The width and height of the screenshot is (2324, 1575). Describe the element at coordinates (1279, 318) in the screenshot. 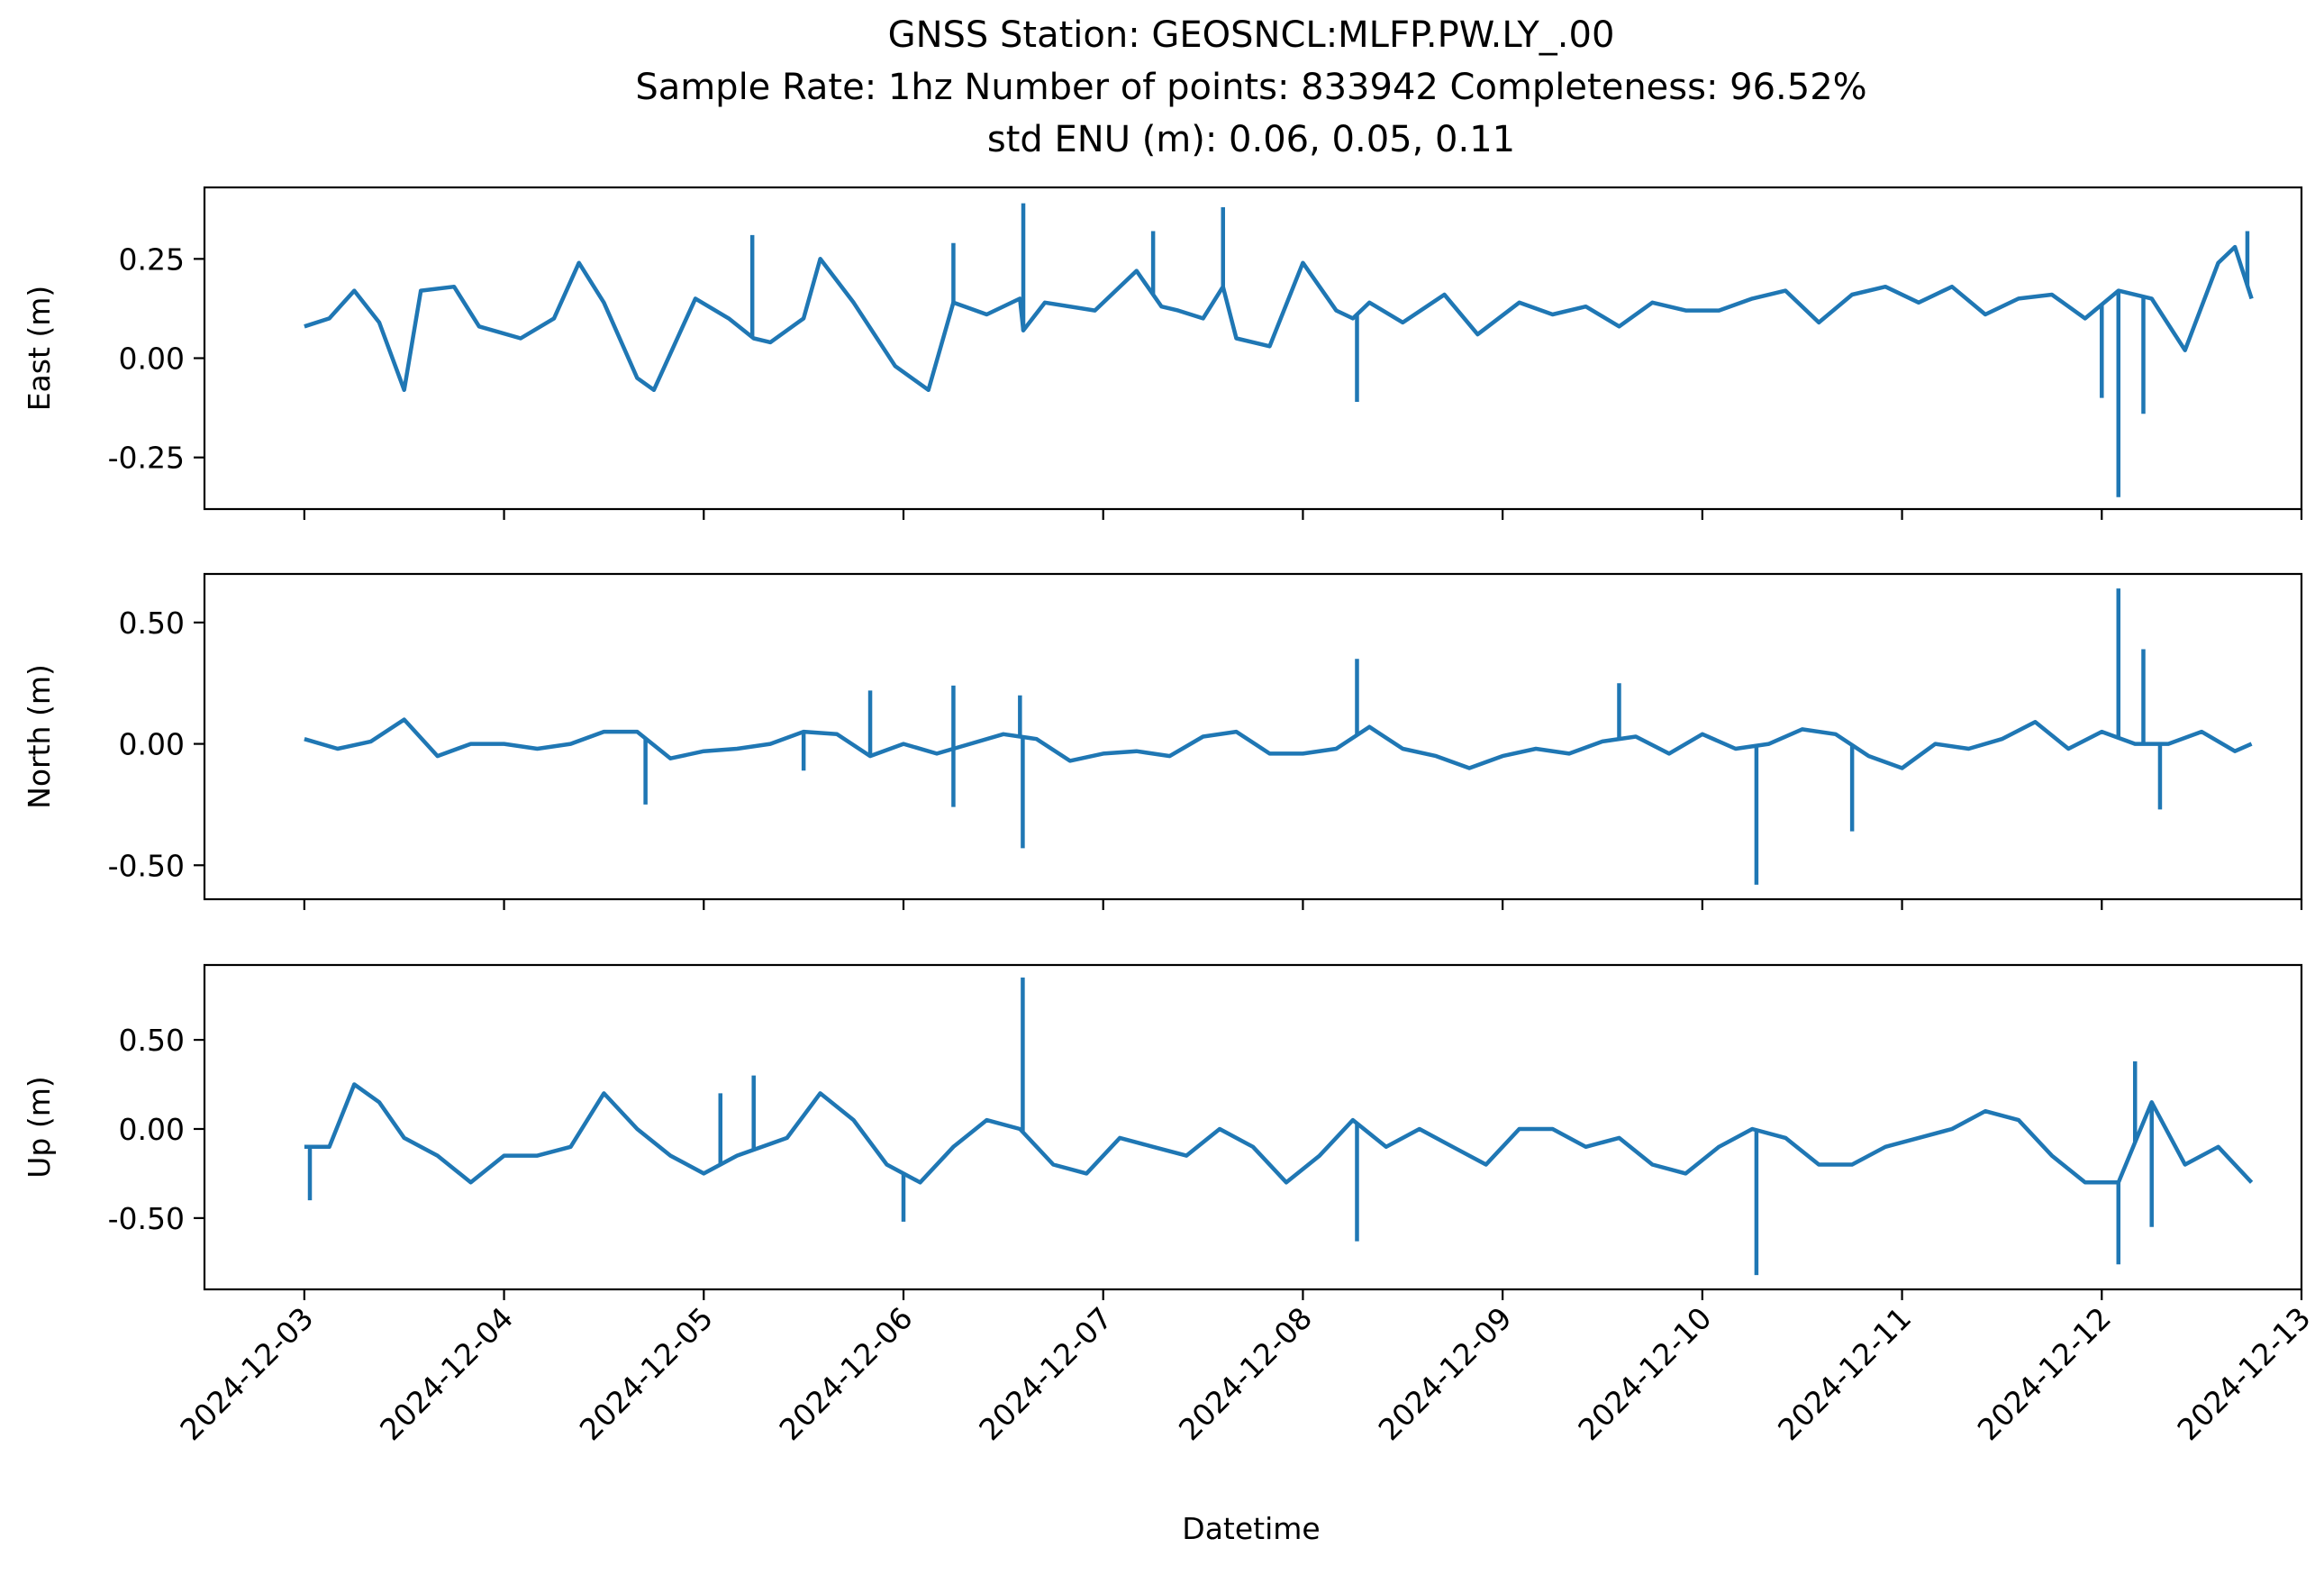

I see `east-series-line` at that location.